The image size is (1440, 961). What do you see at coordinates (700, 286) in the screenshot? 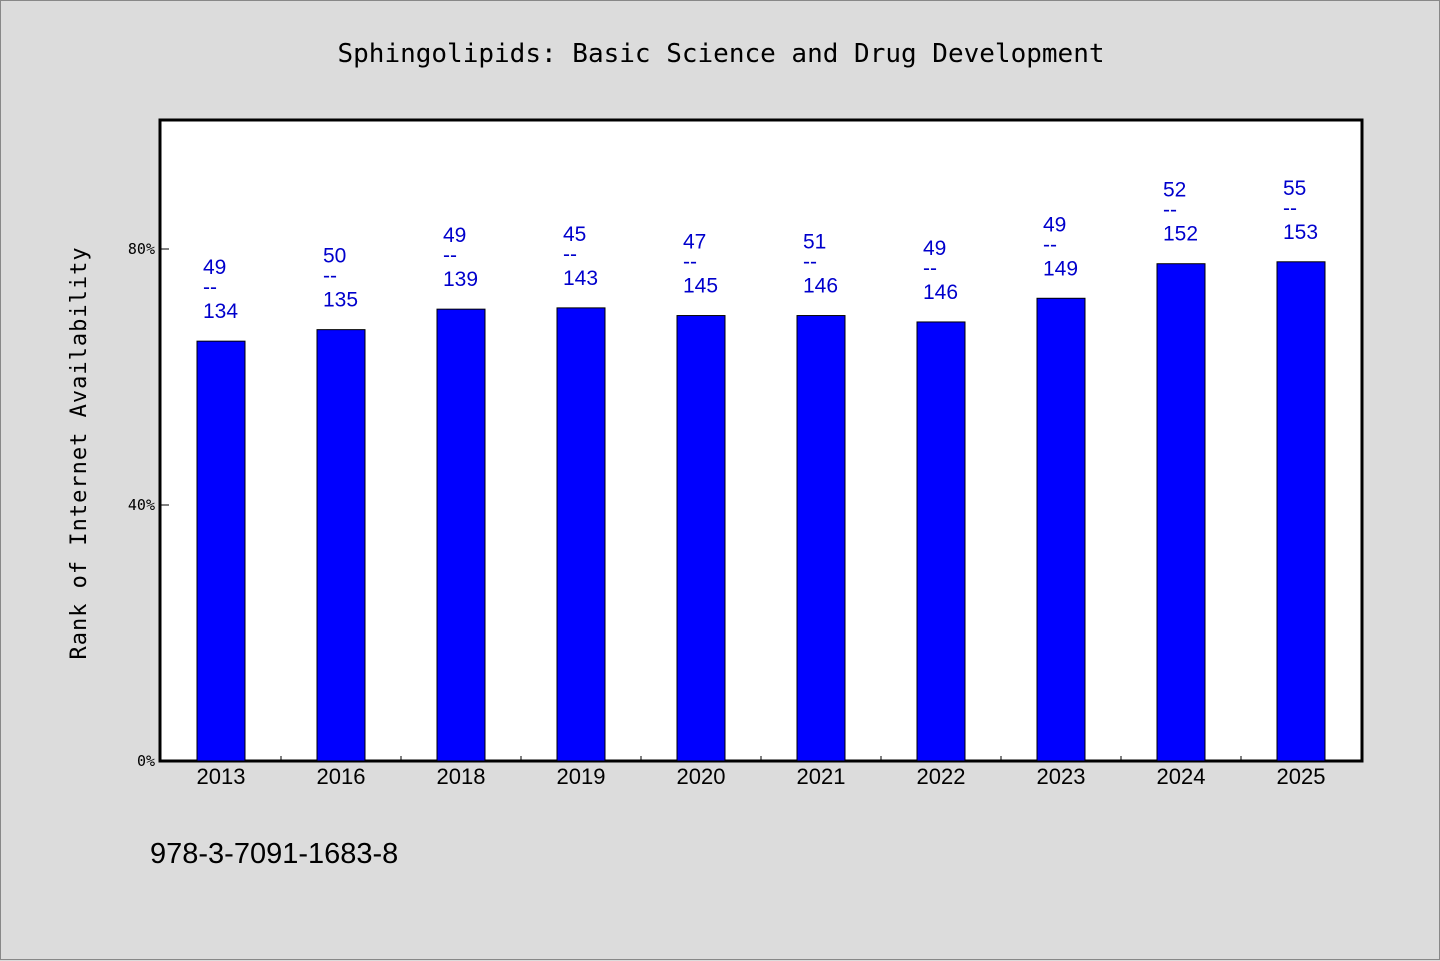
I see `bar-label-bottom-2020: 145` at bounding box center [700, 286].